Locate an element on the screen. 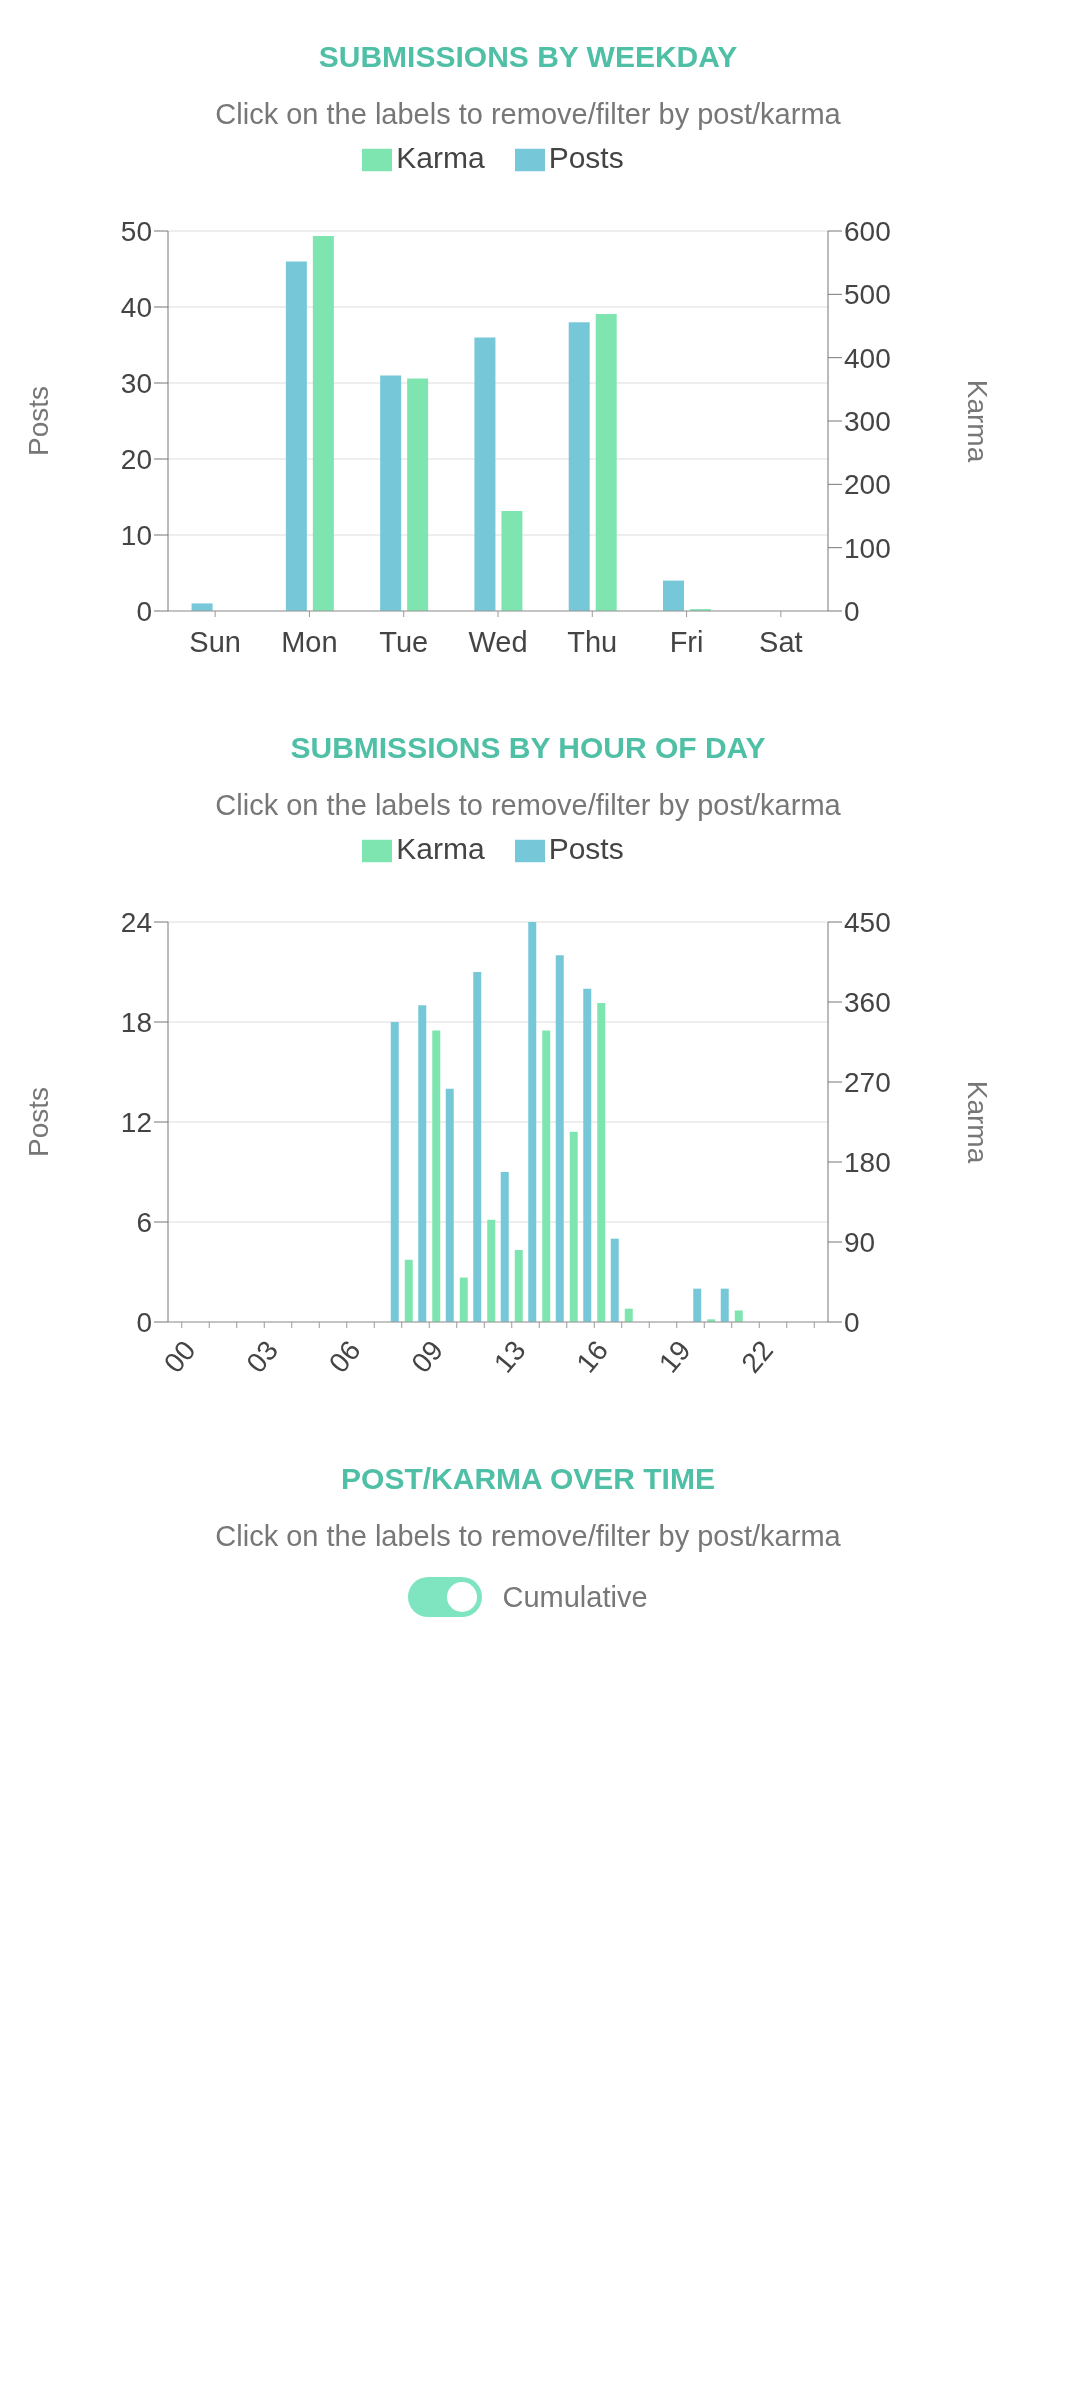 Image resolution: width=1080 pixels, height=2400 pixels. y-tick-label: 6 is located at coordinates (144, 1222).